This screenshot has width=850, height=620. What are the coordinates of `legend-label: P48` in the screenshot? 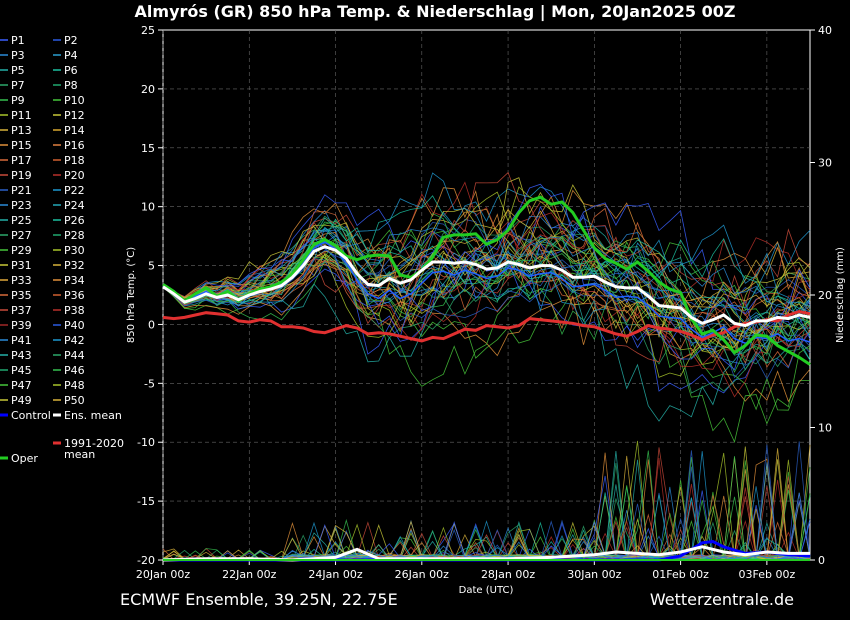 It's located at (74, 385).